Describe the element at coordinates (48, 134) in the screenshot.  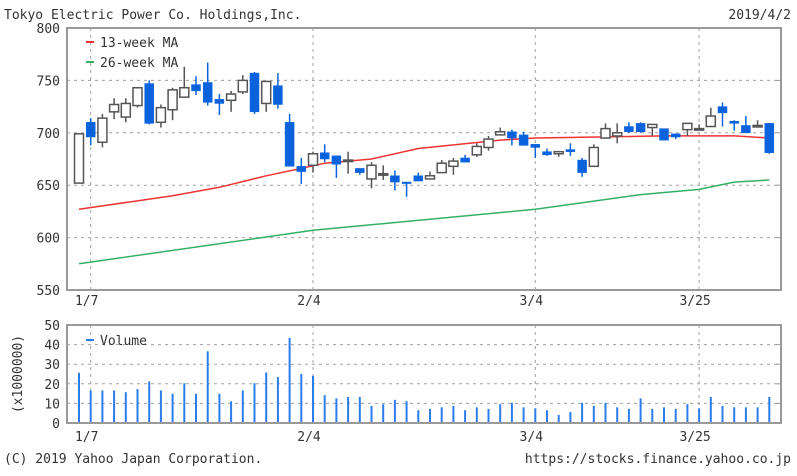
I see `price-tick-label: 700` at that location.